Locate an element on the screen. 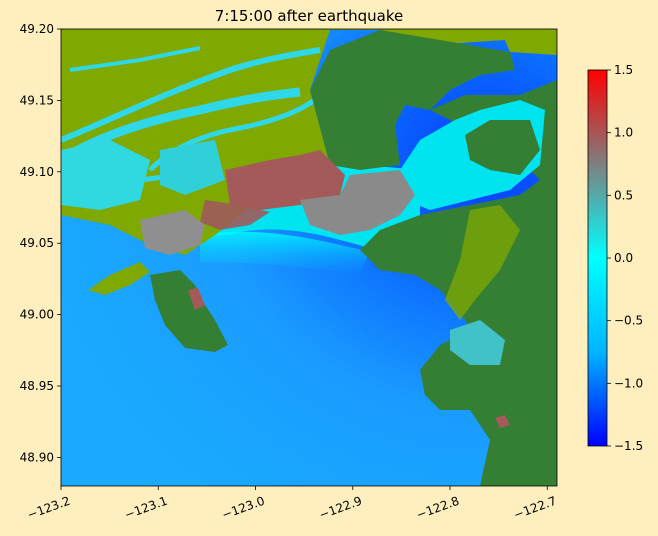  y-tick-label: 49.00 is located at coordinates (37, 315).